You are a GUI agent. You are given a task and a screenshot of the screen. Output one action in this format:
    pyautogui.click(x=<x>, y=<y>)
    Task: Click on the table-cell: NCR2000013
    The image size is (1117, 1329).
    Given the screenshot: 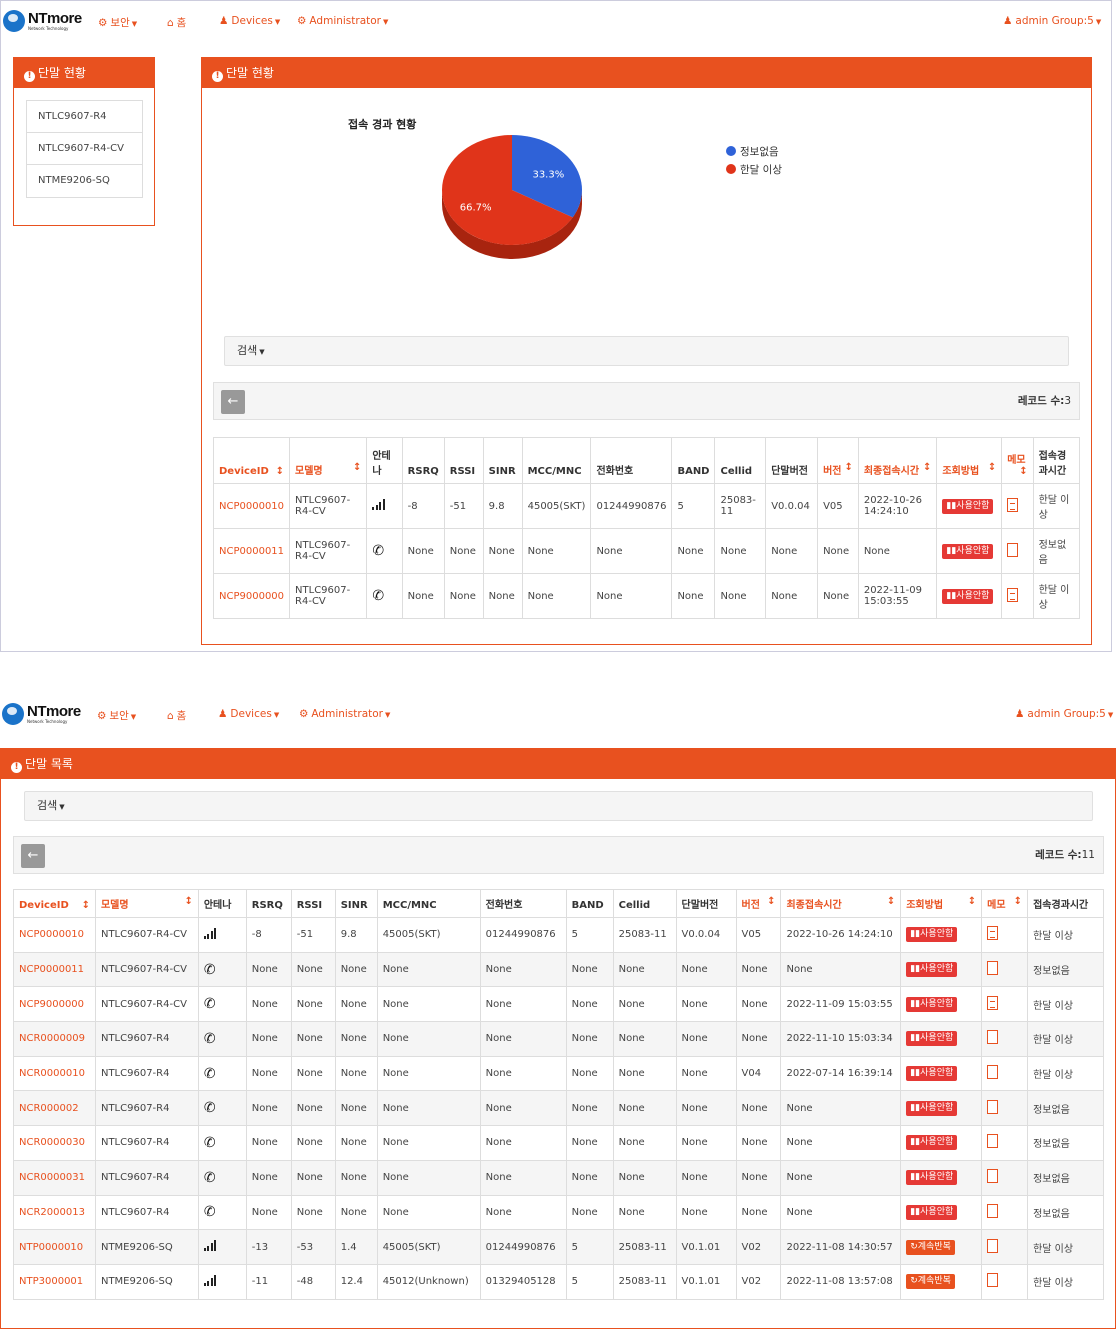 What is the action you would take?
    pyautogui.click(x=54, y=1212)
    